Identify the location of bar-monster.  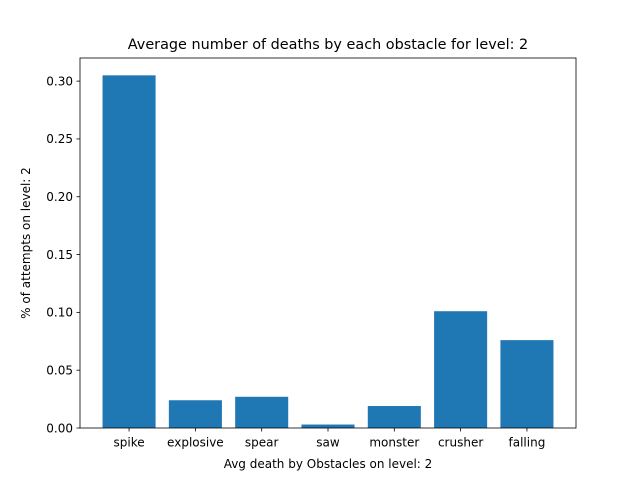
(394, 417).